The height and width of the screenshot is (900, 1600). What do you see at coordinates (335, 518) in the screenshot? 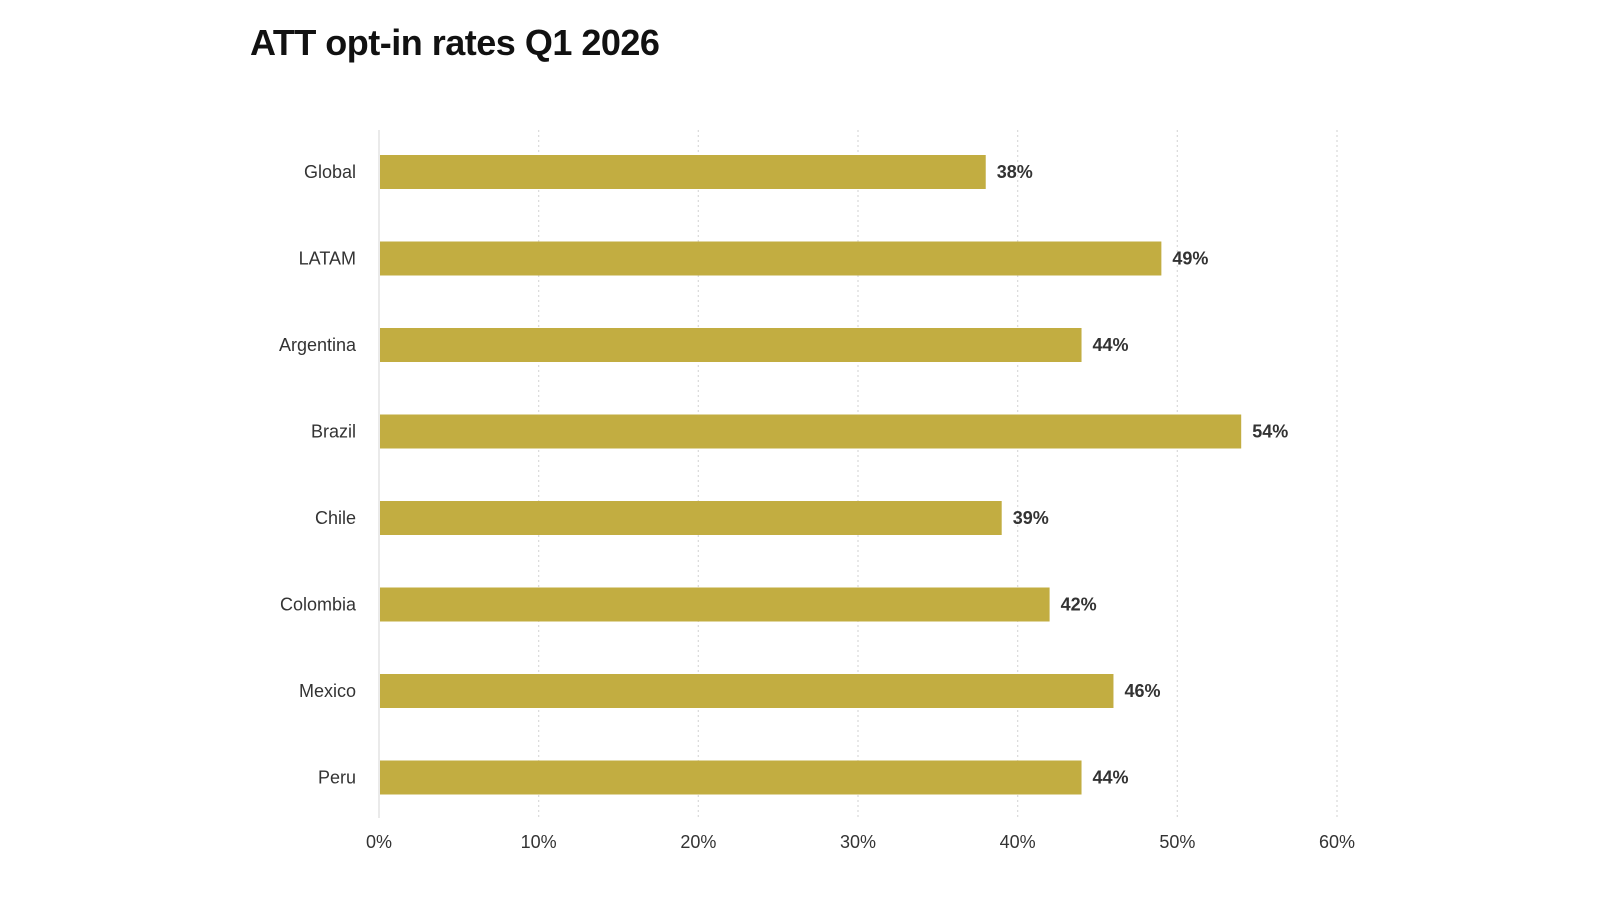
I see `category-label: Chile` at bounding box center [335, 518].